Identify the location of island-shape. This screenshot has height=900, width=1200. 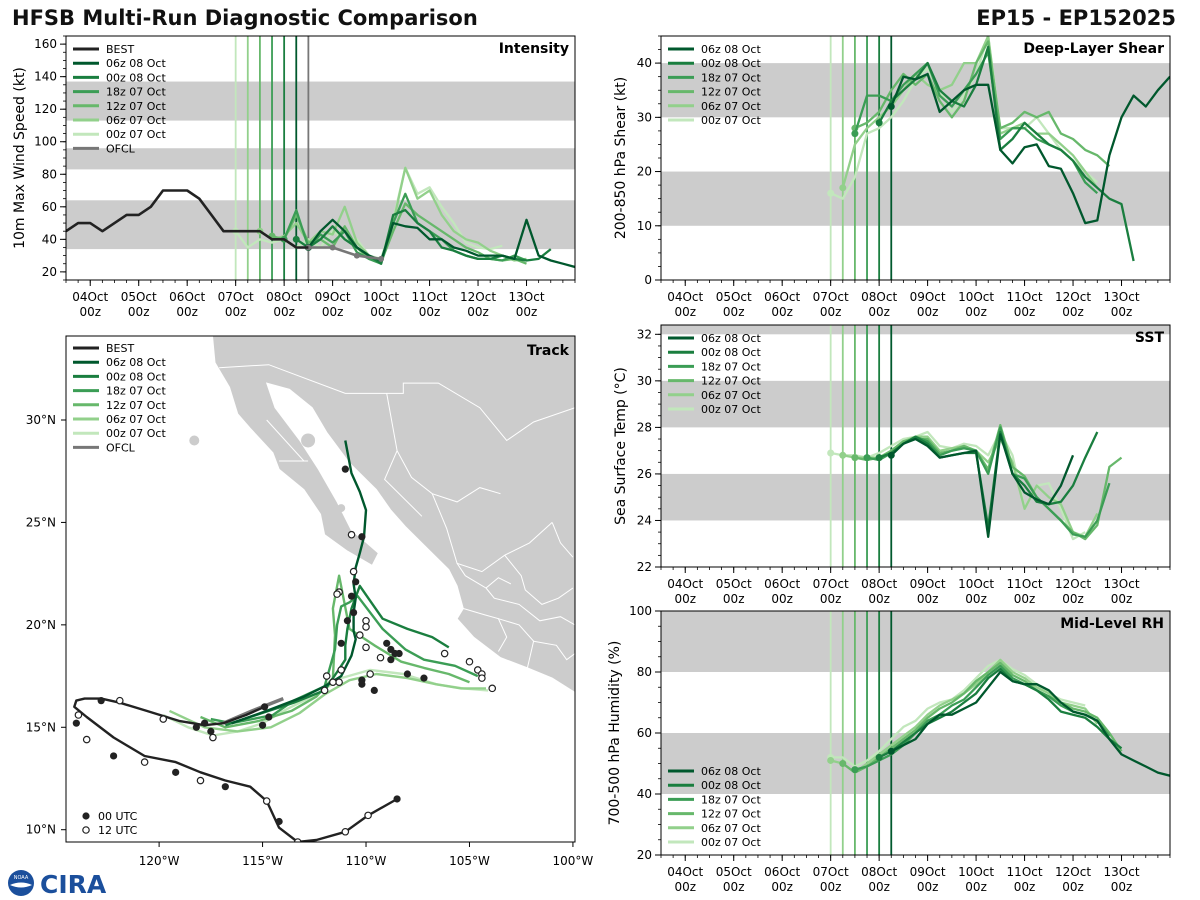
(194, 440).